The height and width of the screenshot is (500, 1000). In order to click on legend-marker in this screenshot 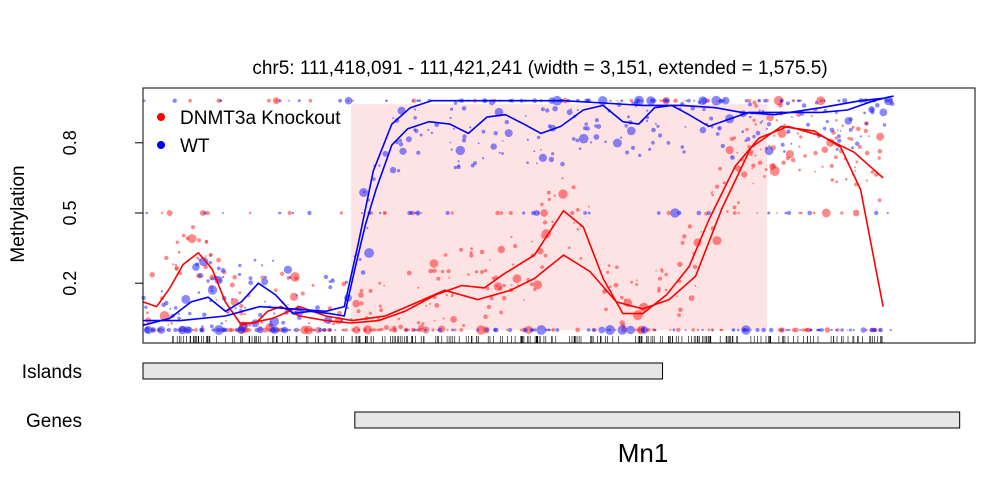, I will do `click(161, 145)`.